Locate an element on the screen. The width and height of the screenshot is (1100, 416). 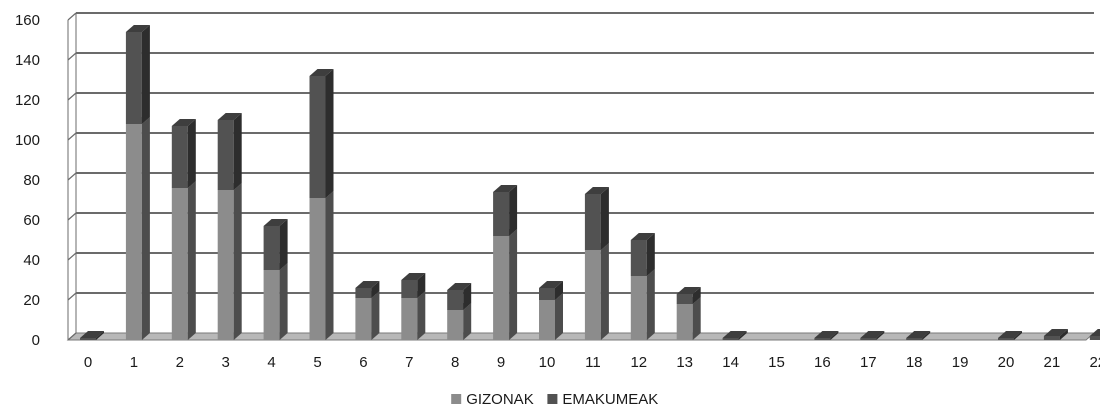
x-tick-label: 15 is located at coordinates (776, 362).